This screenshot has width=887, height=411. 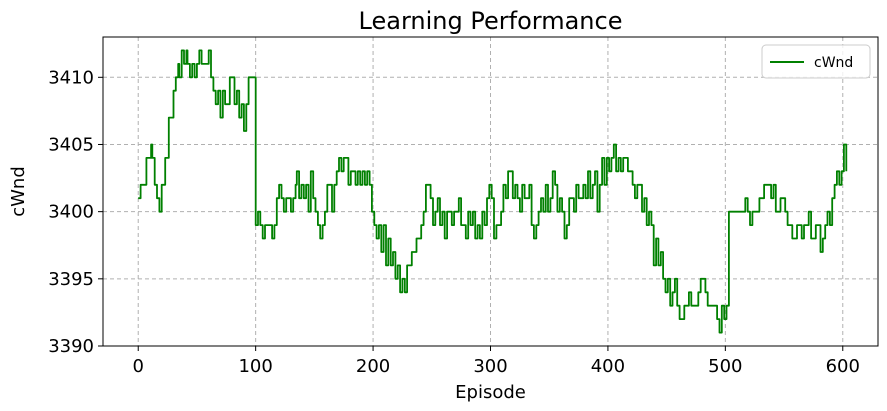 What do you see at coordinates (71, 144) in the screenshot?
I see `y-tick-label: 3405` at bounding box center [71, 144].